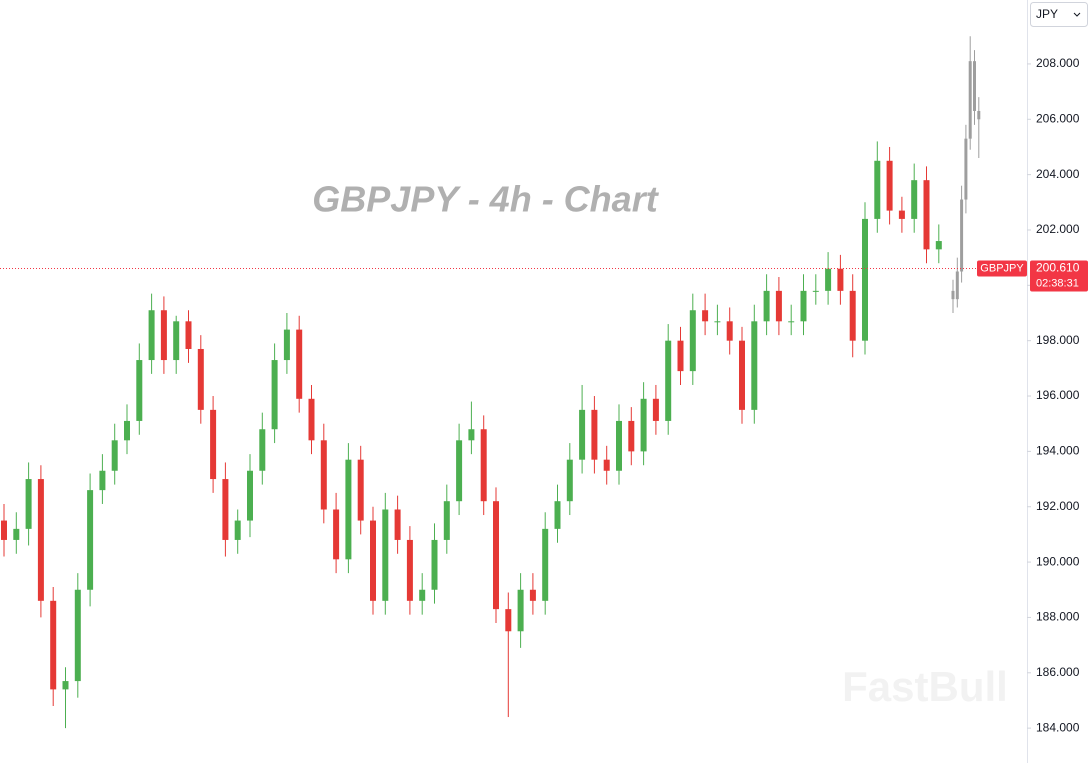  Describe the element at coordinates (1058, 395) in the screenshot. I see `y-tick-label: 196.000` at that location.